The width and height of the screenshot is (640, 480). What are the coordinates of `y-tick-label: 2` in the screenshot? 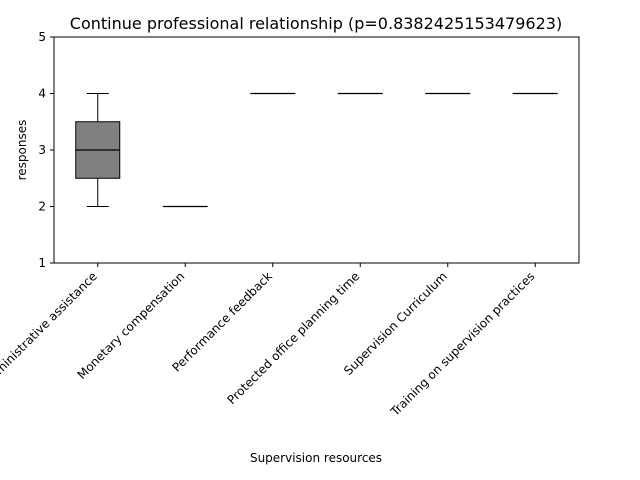 It's located at (42, 207).